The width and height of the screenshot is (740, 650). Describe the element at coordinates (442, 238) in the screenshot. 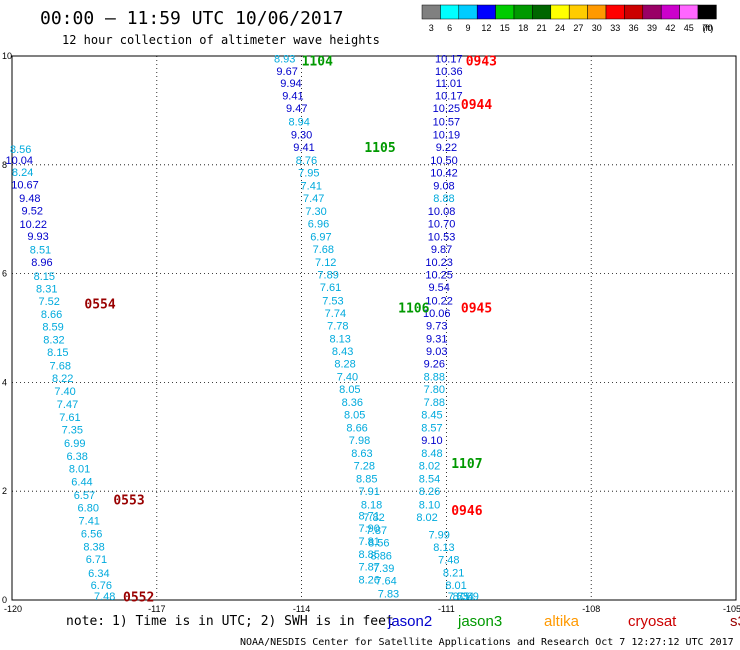

I see `wave-height-value: 10.53` at that location.